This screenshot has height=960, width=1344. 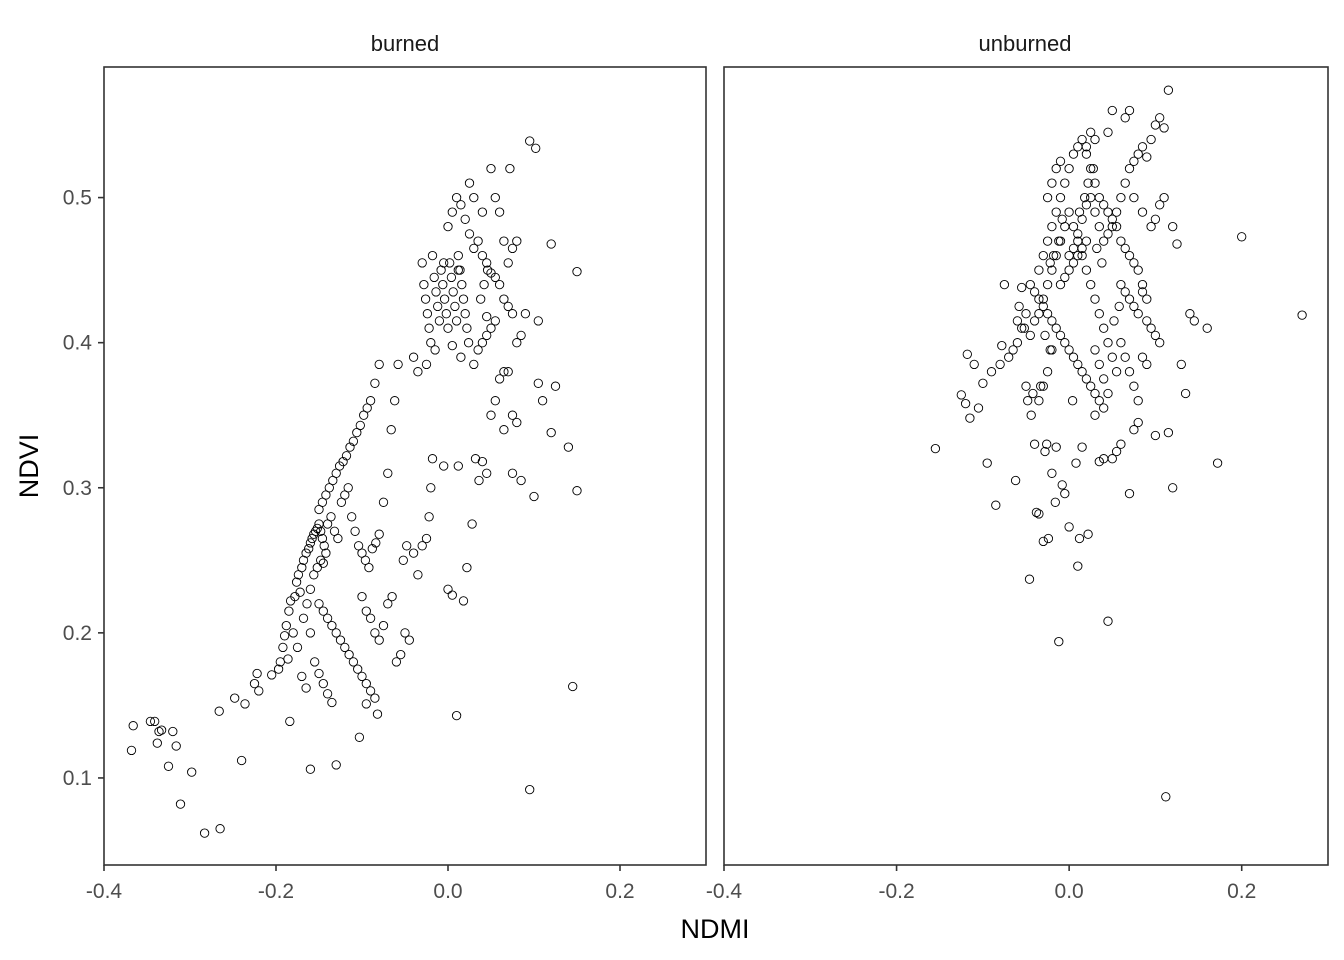 I want to click on y-axis-title: NDVI, so click(x=29, y=466).